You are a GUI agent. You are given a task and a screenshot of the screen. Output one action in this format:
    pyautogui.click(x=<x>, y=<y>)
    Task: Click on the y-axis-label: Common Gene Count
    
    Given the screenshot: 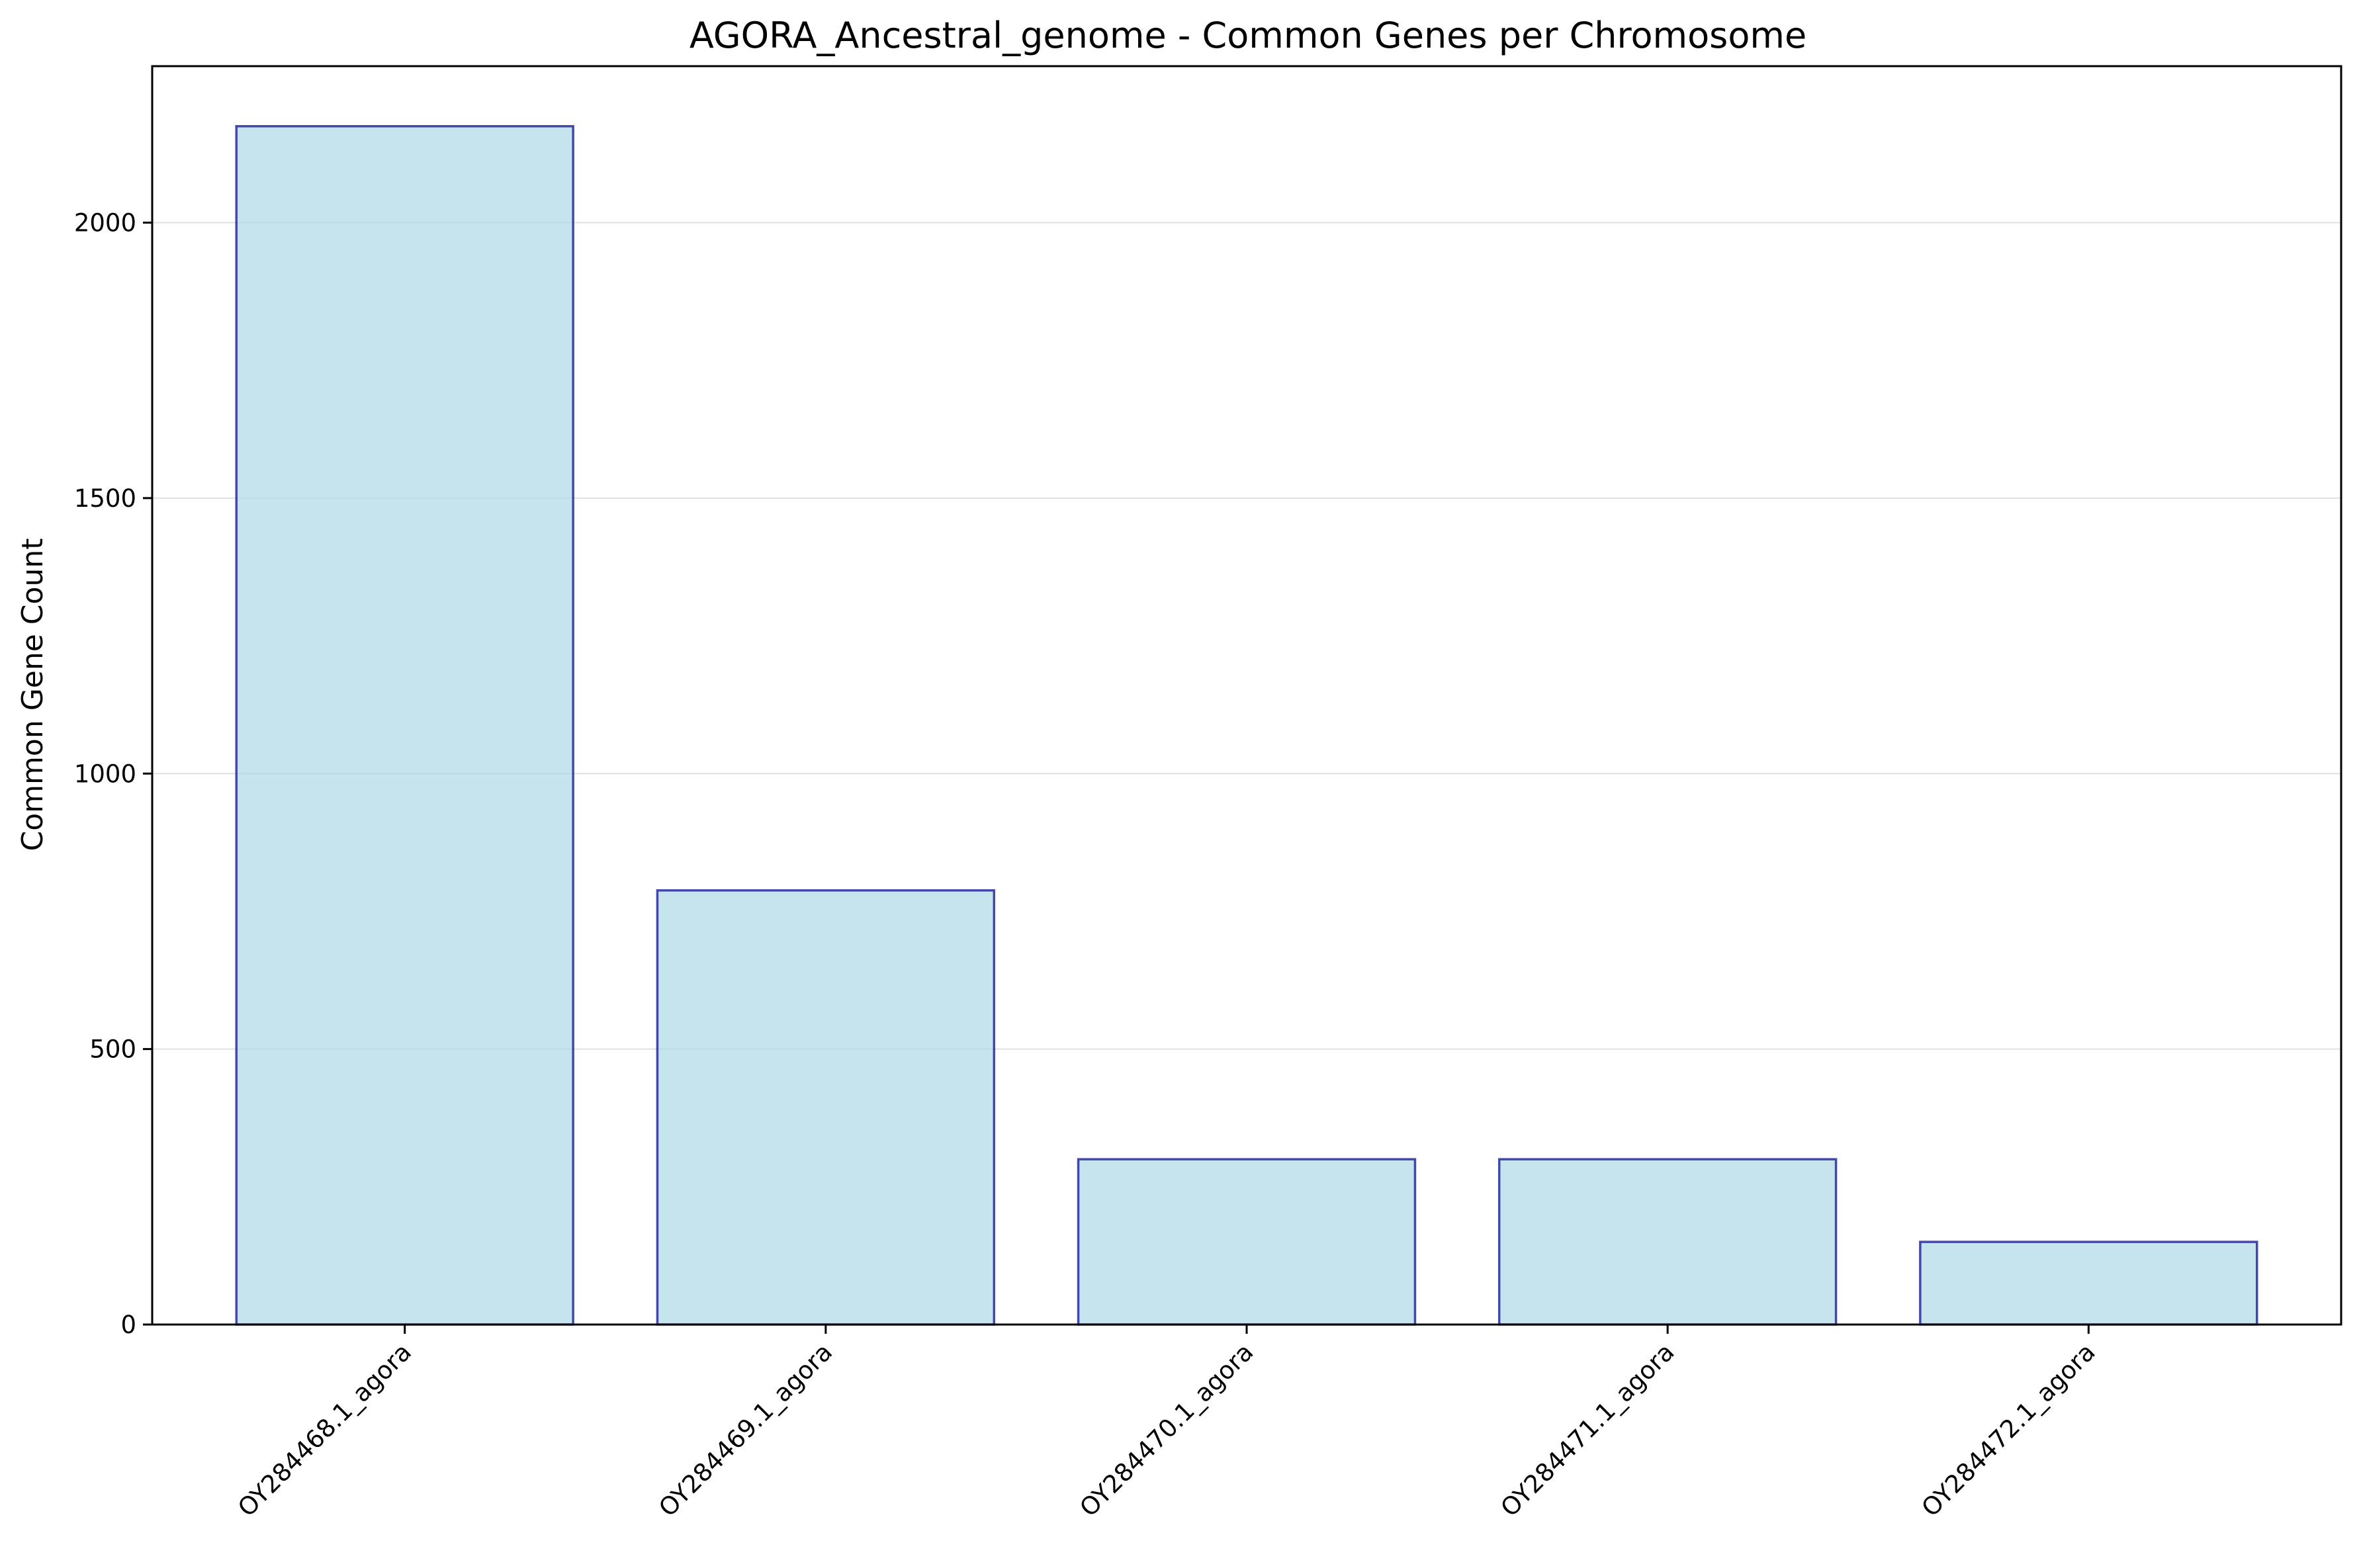 What is the action you would take?
    pyautogui.click(x=33, y=695)
    